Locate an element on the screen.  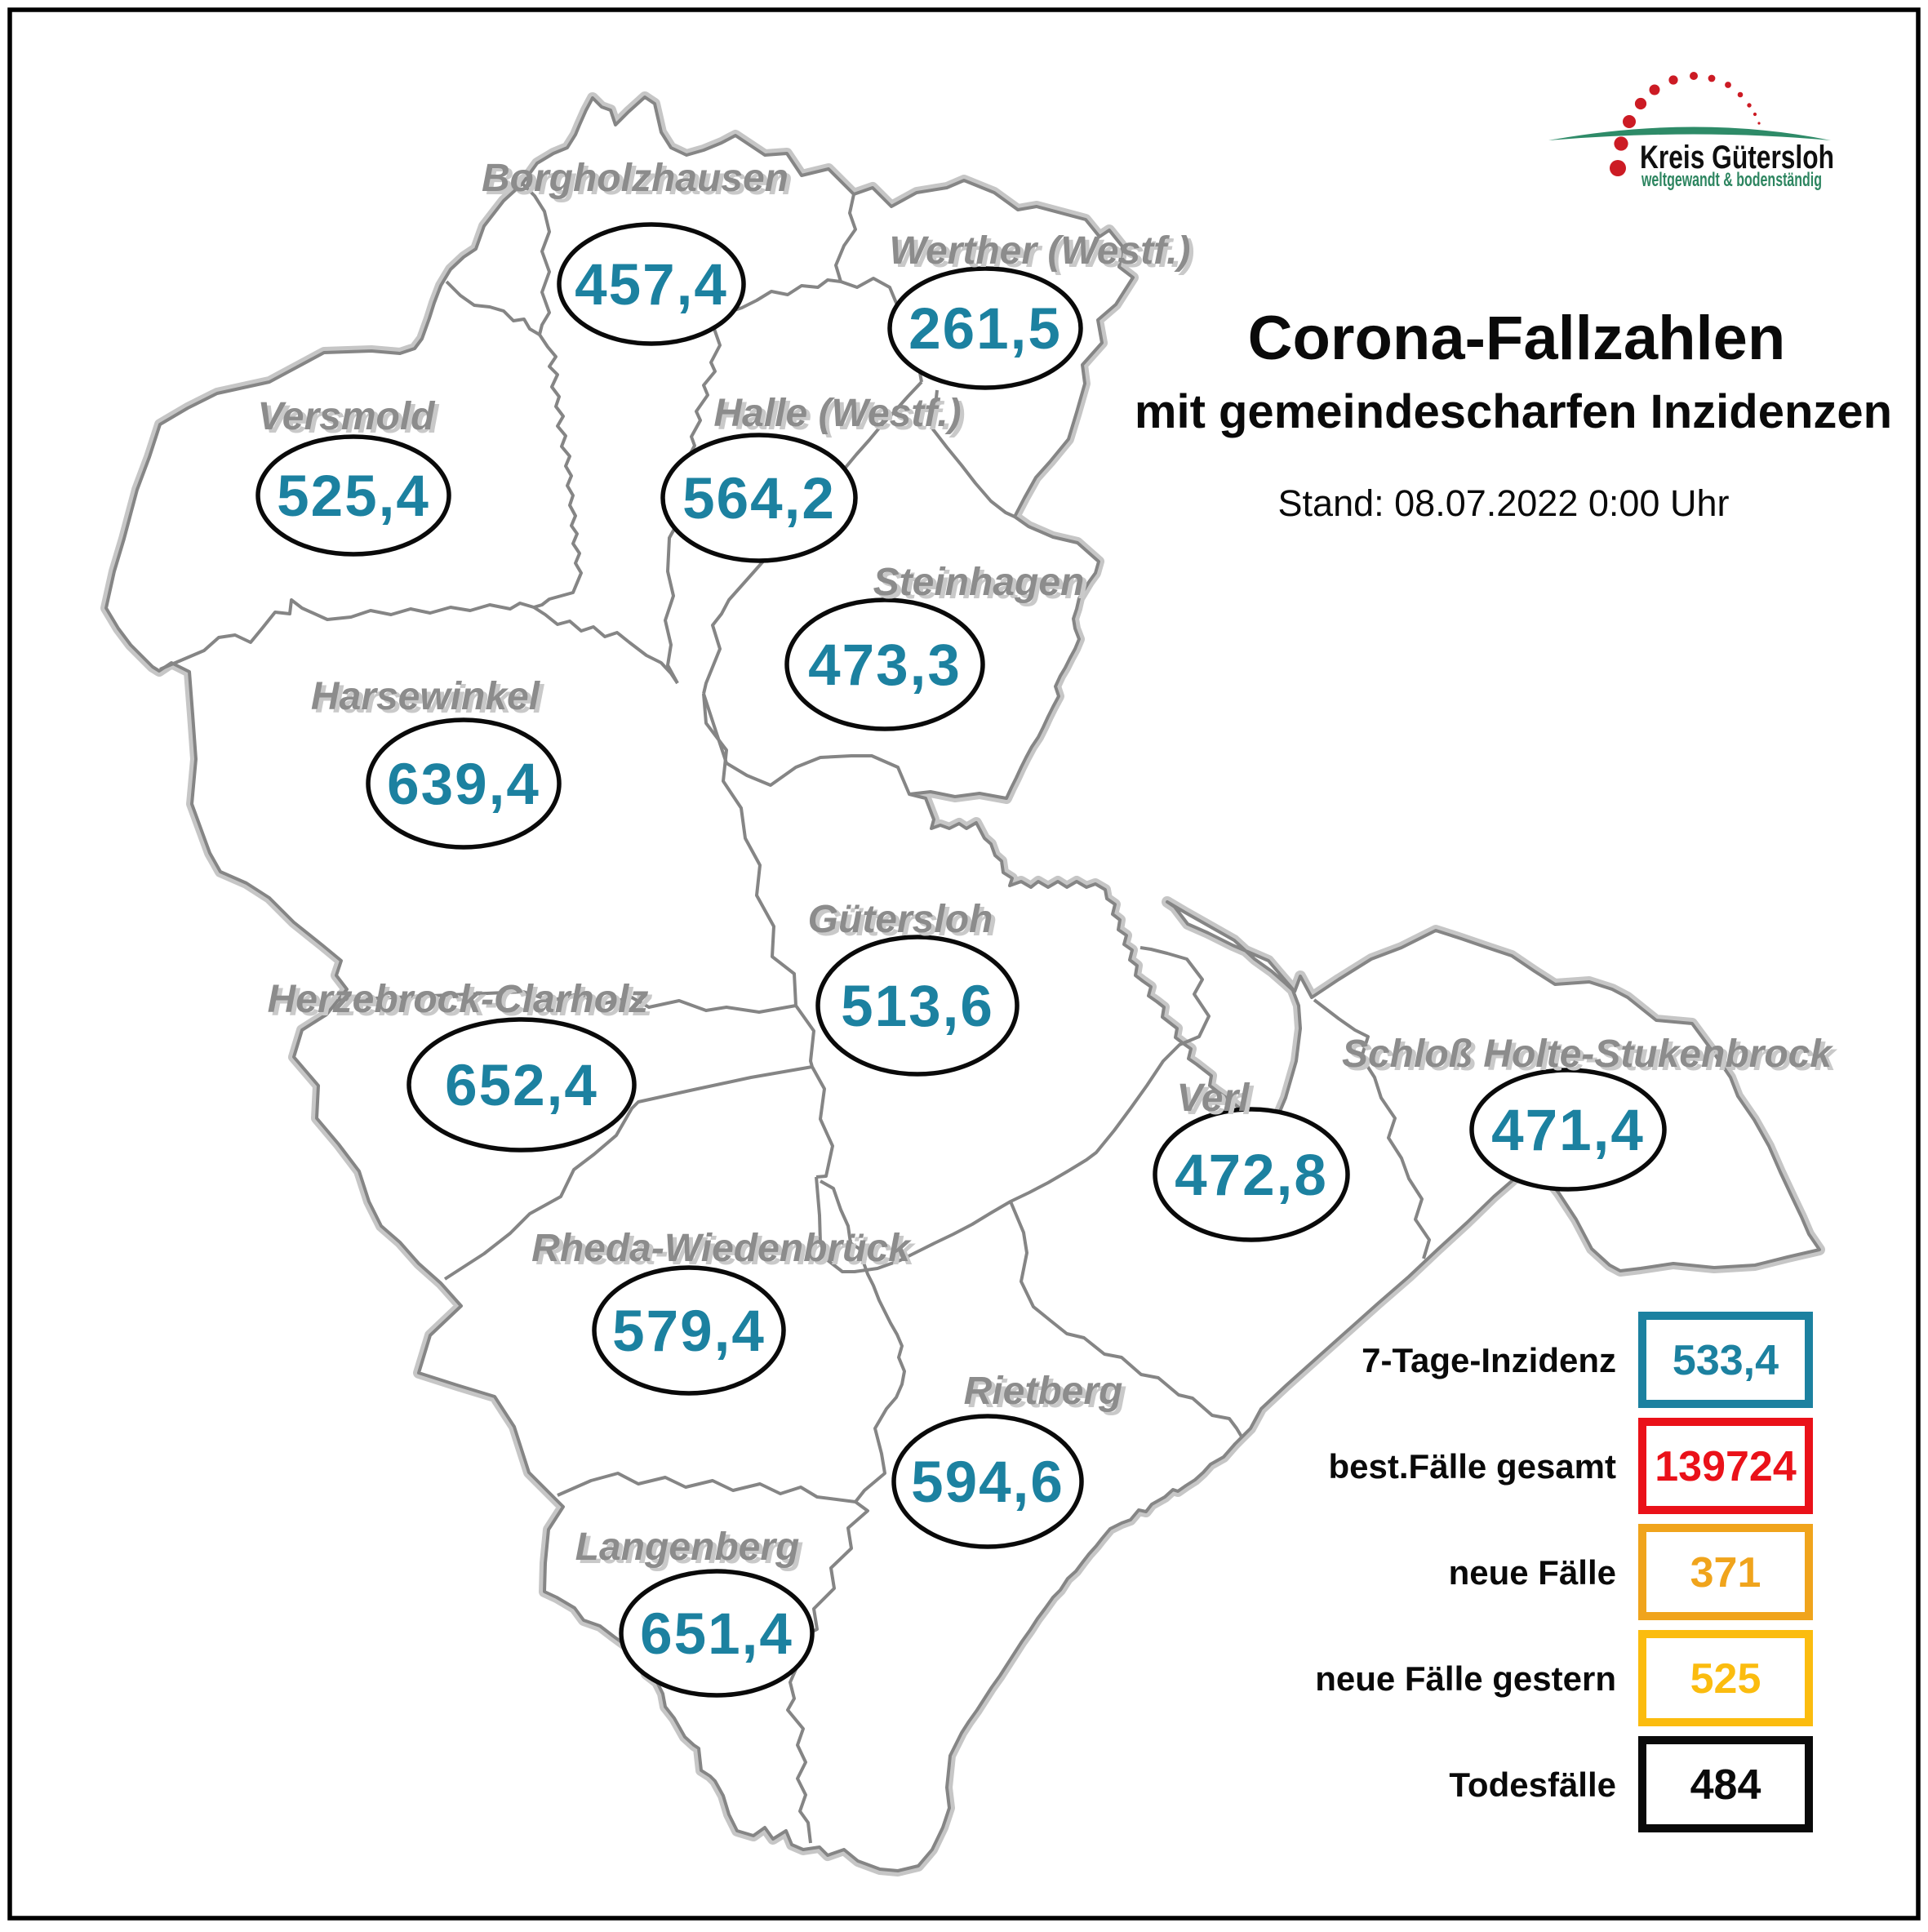
svg-text: 651,4 is located at coordinates (716, 1634).